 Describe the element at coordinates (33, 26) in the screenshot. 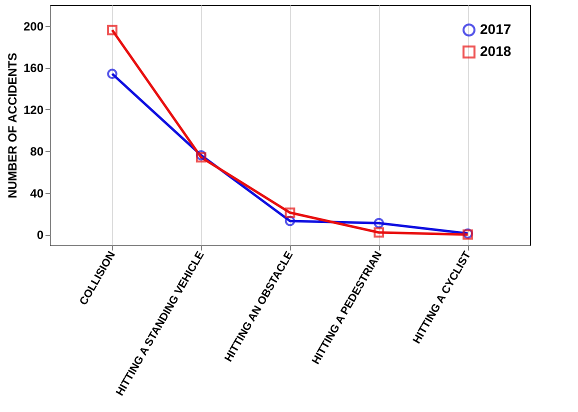

I see `y-tick-label: 200` at that location.